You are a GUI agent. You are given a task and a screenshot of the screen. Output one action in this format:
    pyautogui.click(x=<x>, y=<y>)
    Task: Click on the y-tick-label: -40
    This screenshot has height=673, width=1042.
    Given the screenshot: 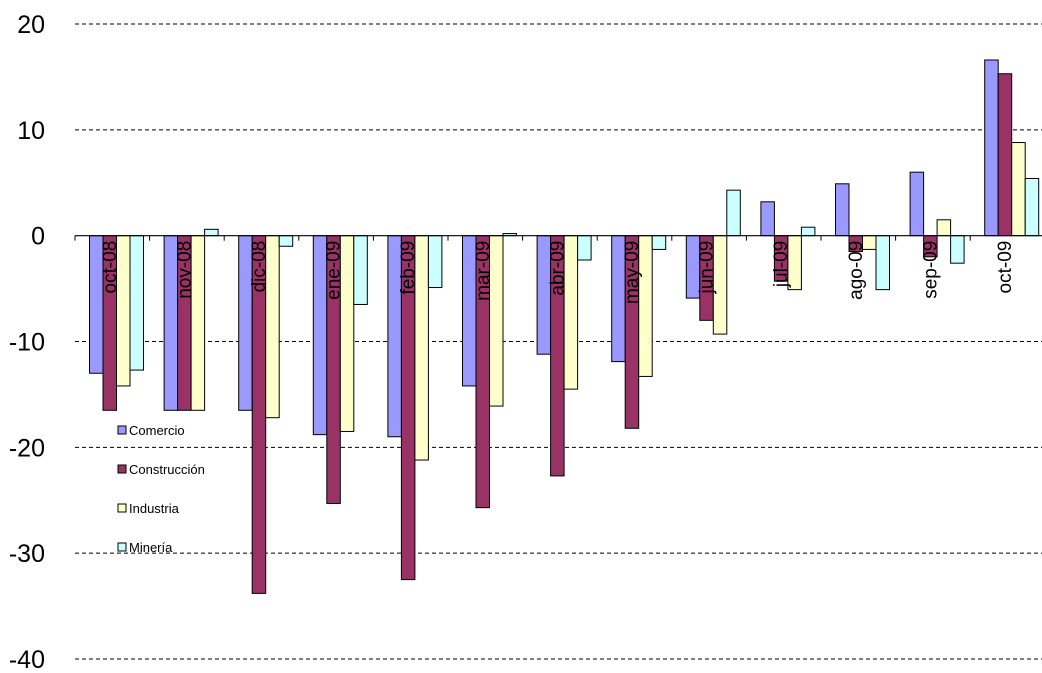 What is the action you would take?
    pyautogui.click(x=27, y=659)
    